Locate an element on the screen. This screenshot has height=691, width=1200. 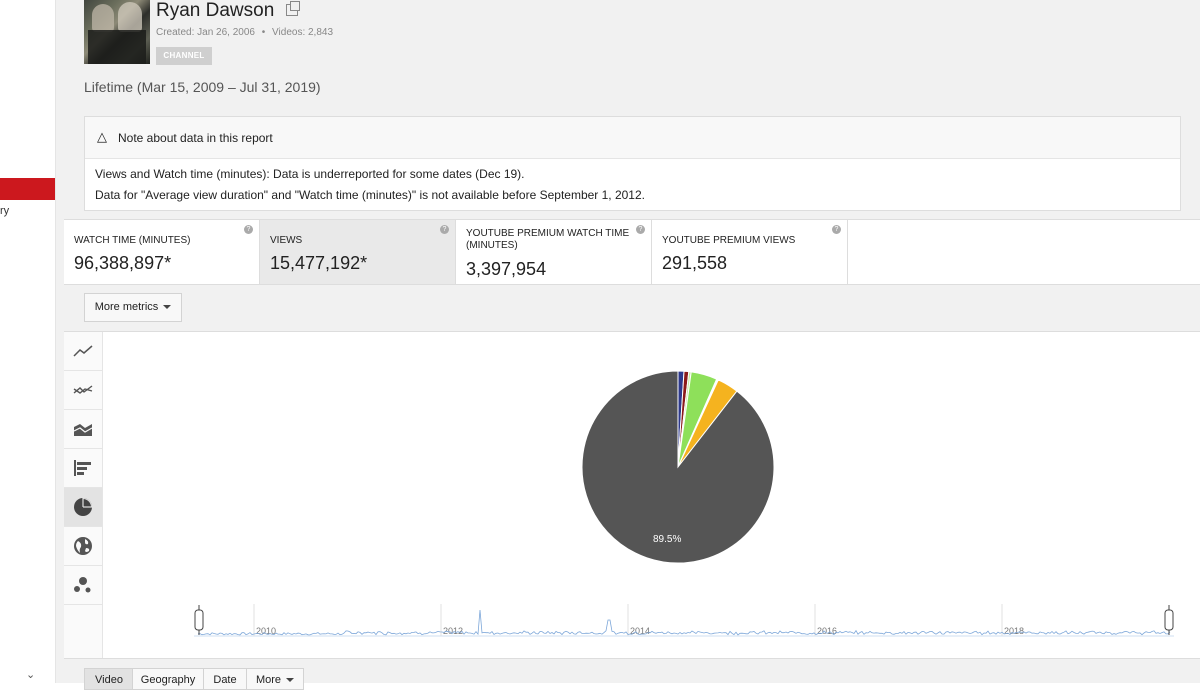
line-chart-icon is located at coordinates (83, 351).